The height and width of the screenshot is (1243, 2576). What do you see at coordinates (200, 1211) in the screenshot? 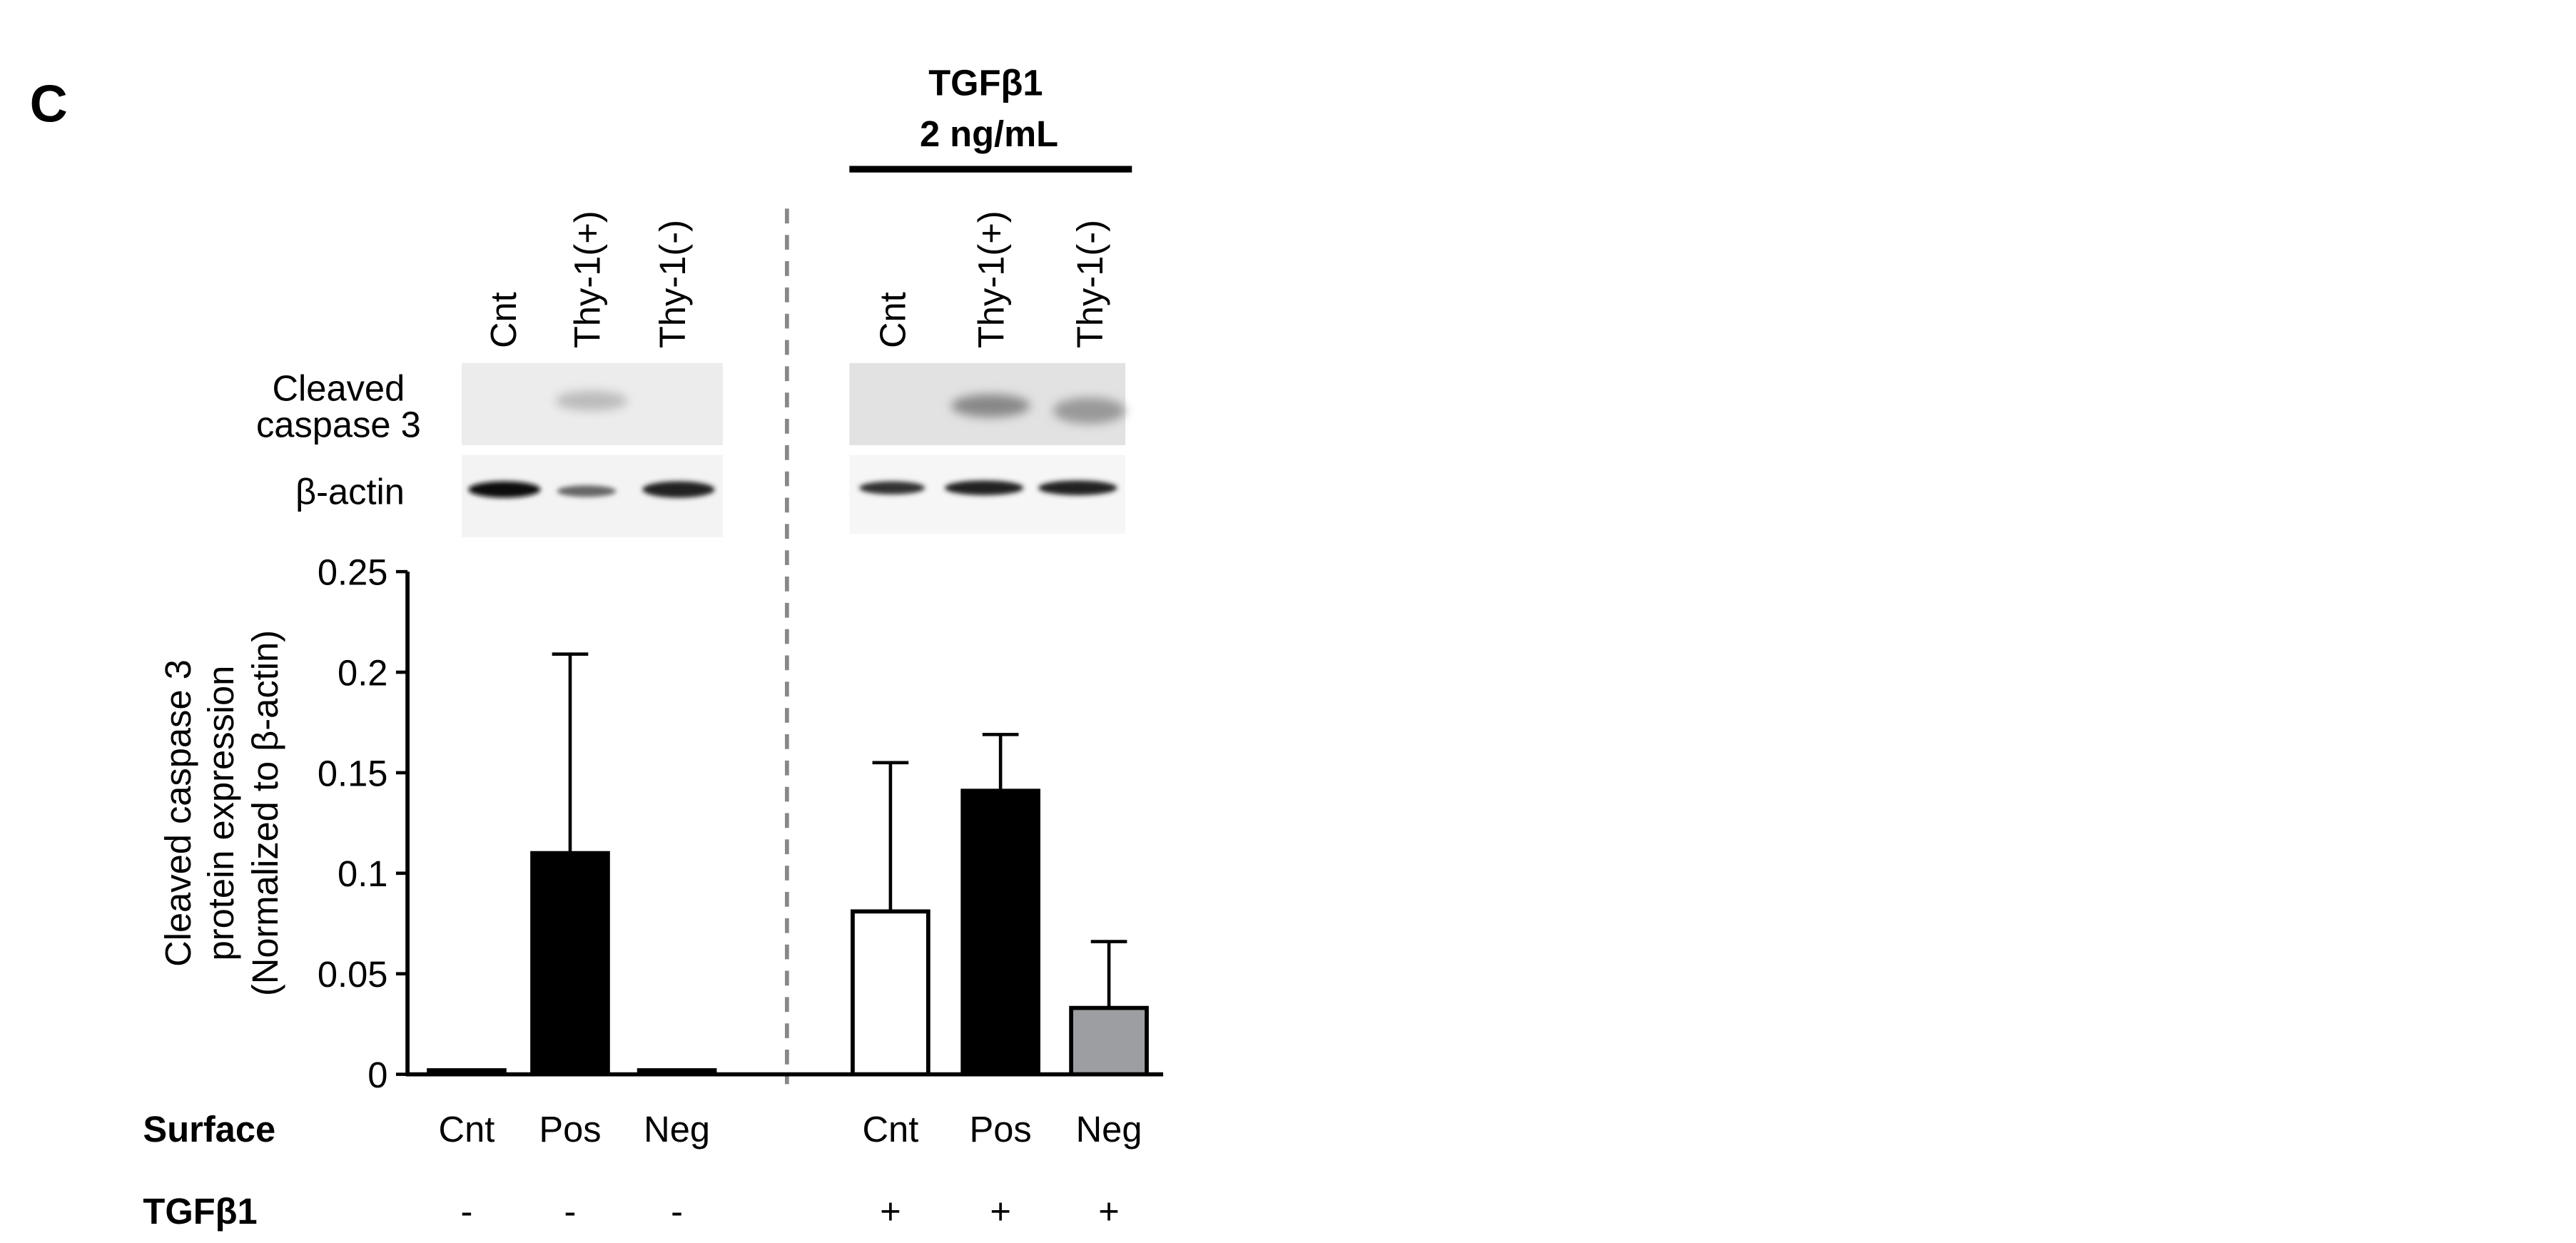
I see `row-label: TGFβ1` at bounding box center [200, 1211].